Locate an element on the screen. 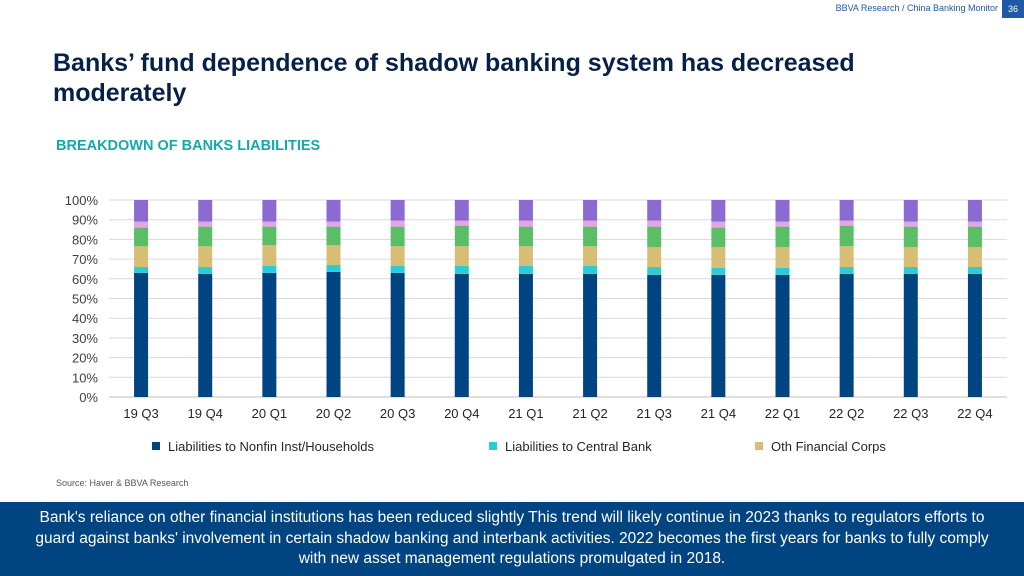 Image resolution: width=1024 pixels, height=576 pixels. source-note: Source: Haver & BBVA Research is located at coordinates (122, 483).